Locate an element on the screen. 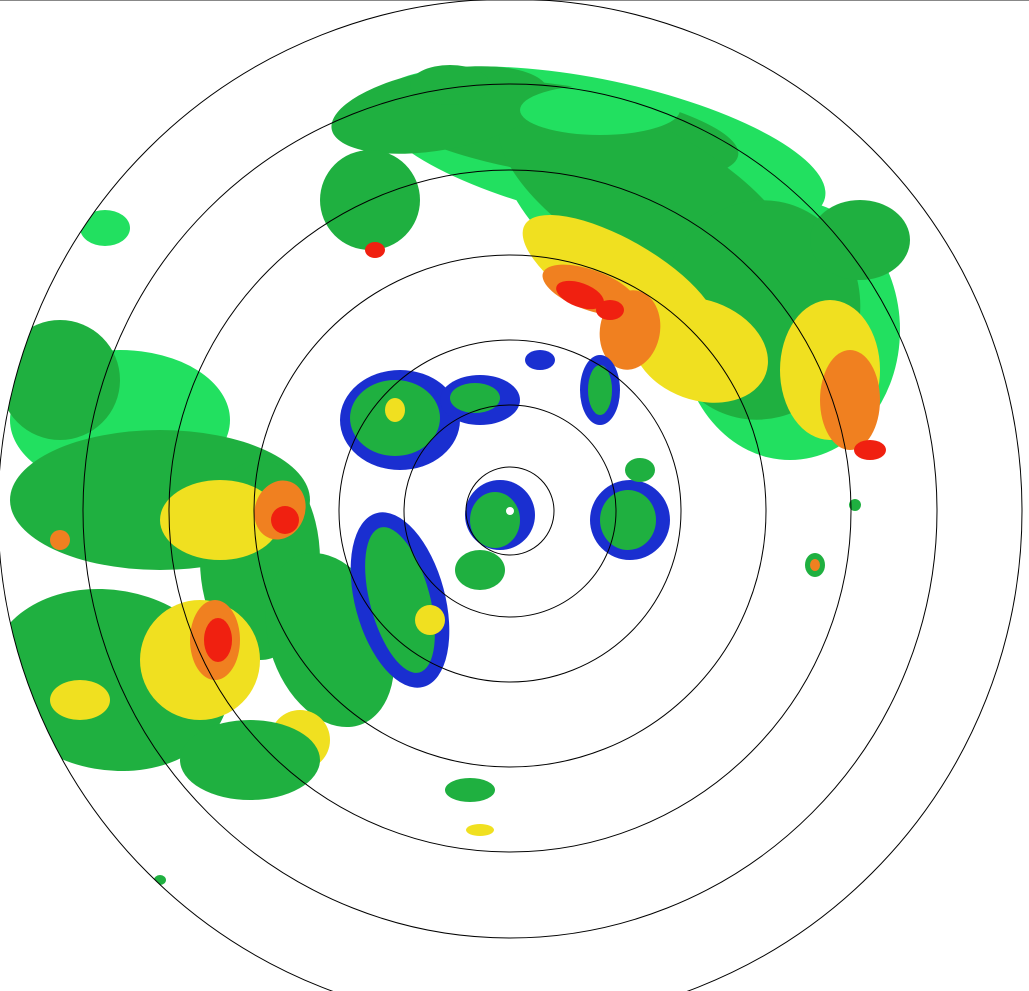 This screenshot has width=1029, height=991. top-border is located at coordinates (514, 0).